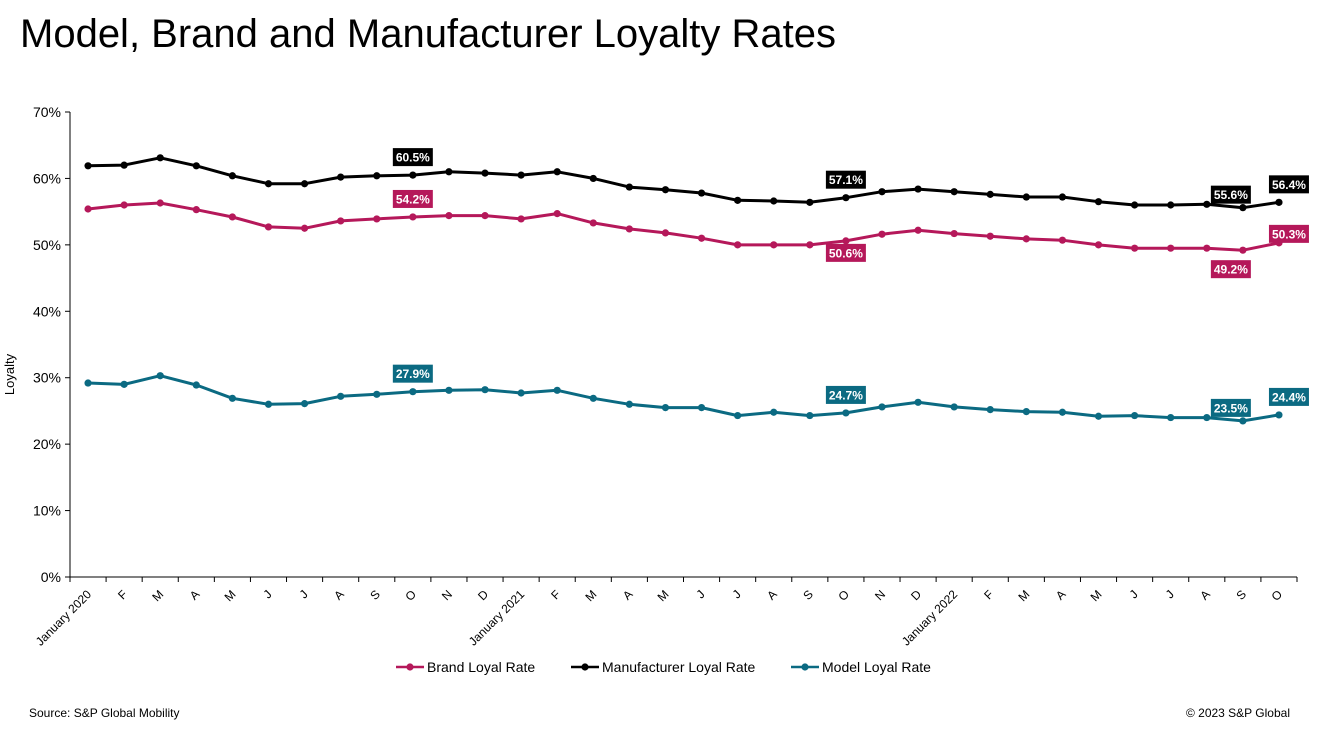 The width and height of the screenshot is (1333, 737). I want to click on x-tick-label: S, so click(375, 595).